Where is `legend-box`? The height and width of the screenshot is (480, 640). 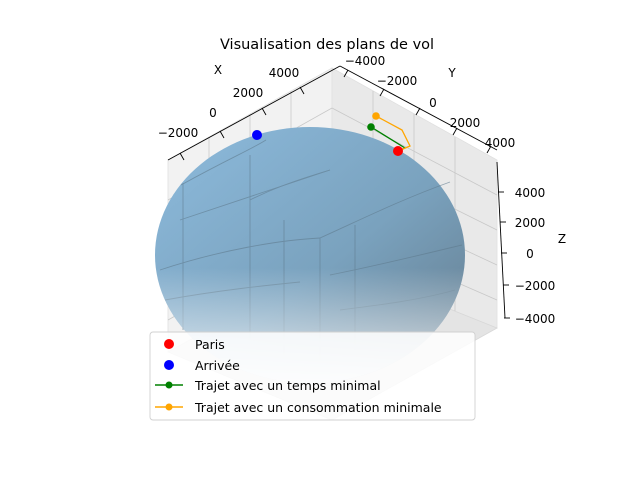
legend-box is located at coordinates (312, 376).